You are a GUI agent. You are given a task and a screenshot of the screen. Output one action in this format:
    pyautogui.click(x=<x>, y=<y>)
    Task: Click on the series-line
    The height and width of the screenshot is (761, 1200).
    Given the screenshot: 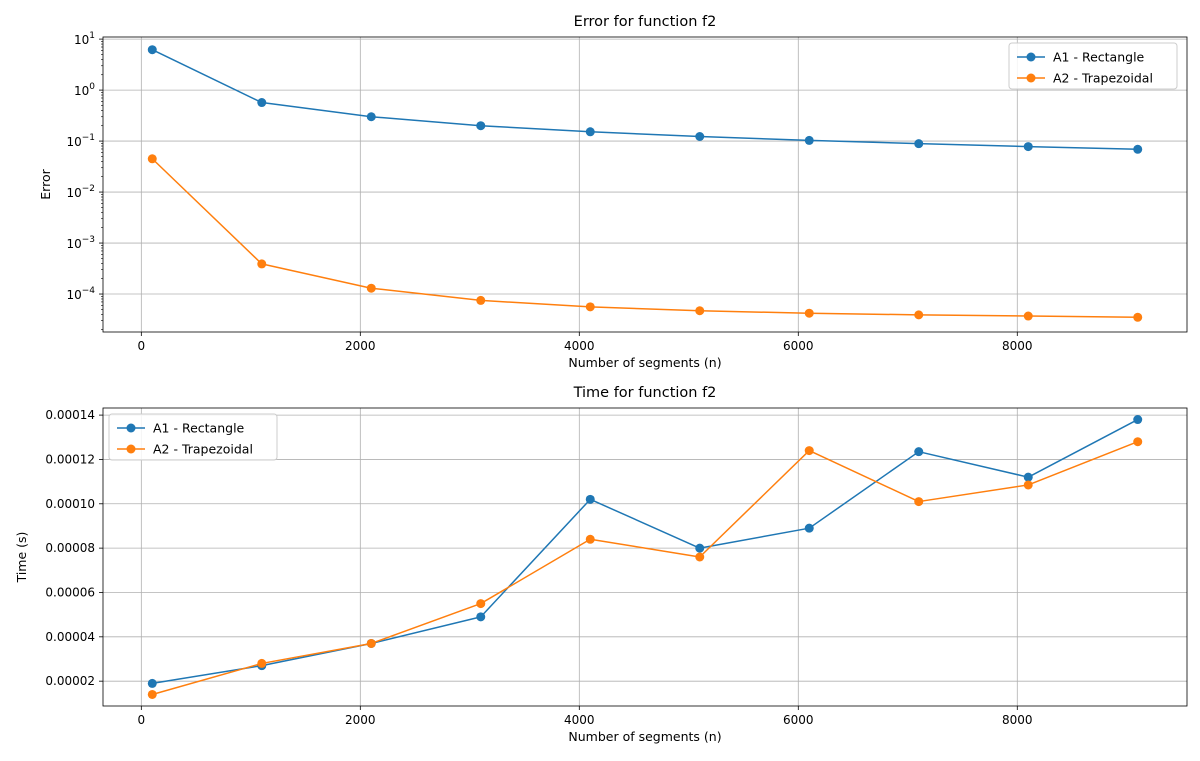 What is the action you would take?
    pyautogui.click(x=644, y=100)
    